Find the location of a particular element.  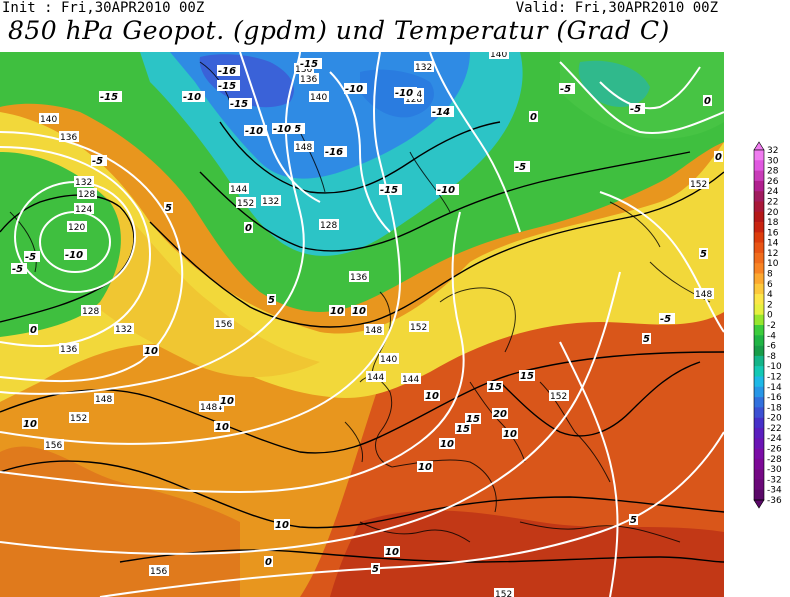

legend-tick-label: -2 is located at coordinates (771, 326).